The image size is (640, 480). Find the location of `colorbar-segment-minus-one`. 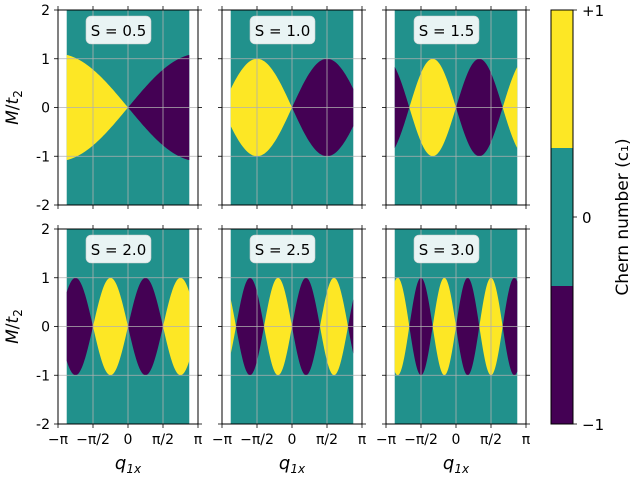

colorbar-segment-minus-one is located at coordinates (562, 355).